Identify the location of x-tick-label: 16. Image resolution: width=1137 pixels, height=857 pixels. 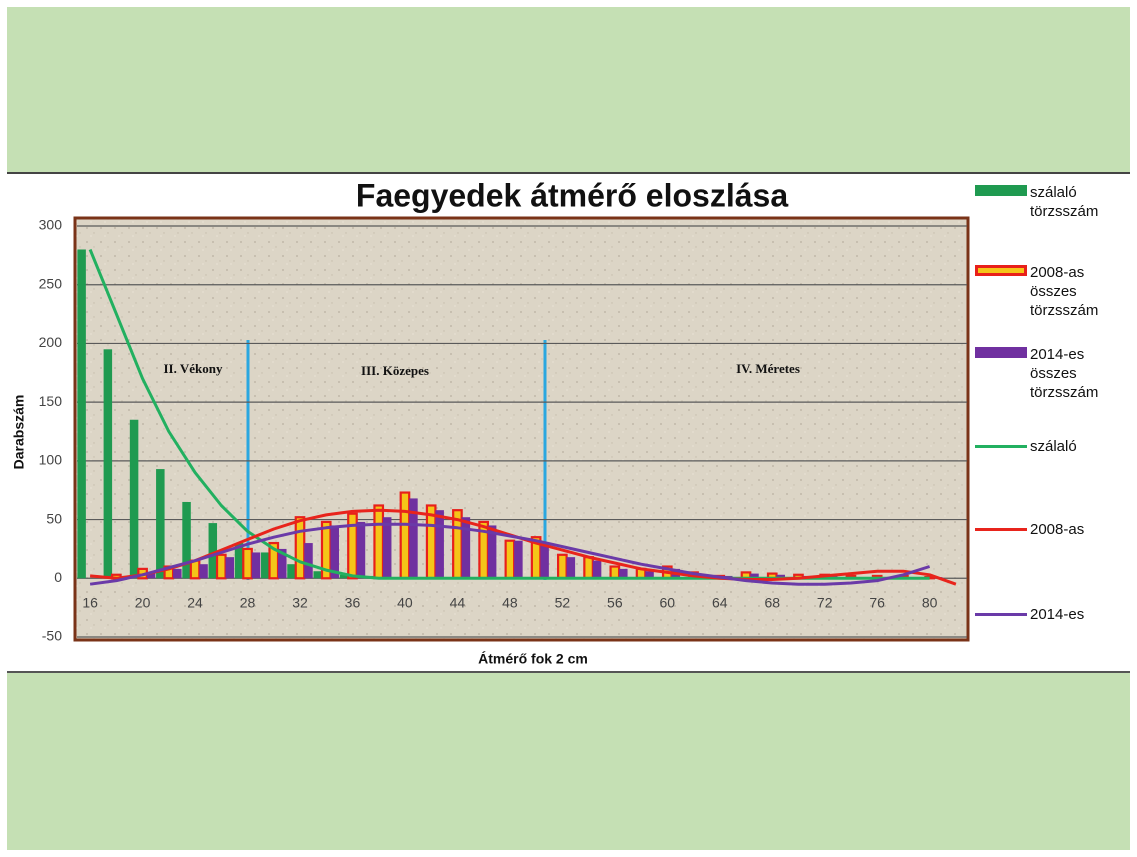
(90, 603).